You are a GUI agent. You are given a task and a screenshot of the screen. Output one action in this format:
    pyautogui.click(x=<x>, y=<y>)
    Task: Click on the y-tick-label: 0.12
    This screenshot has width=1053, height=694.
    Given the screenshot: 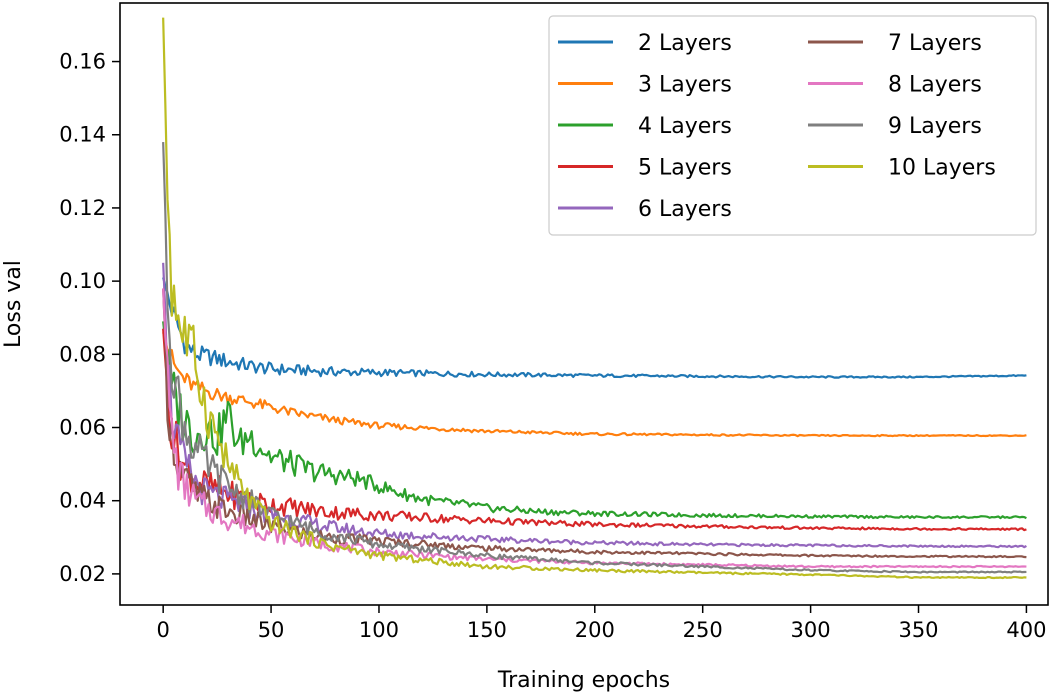 What is the action you would take?
    pyautogui.click(x=82, y=208)
    